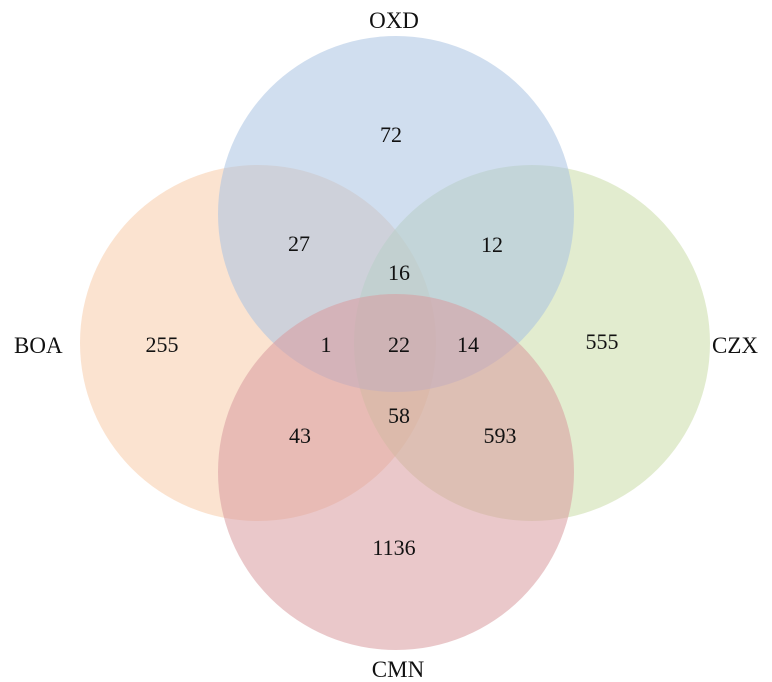 This screenshot has height=682, width=772. Describe the element at coordinates (602, 341) in the screenshot. I see `count-czx-only: 555` at that location.